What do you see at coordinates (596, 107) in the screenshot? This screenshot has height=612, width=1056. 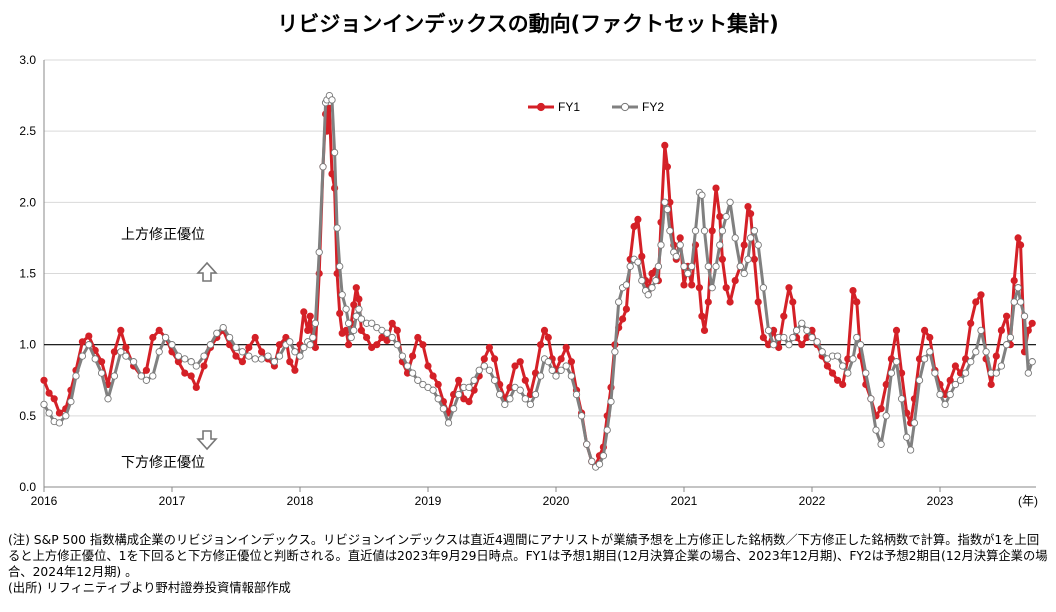 I see `legend: FY1 FY2` at bounding box center [596, 107].